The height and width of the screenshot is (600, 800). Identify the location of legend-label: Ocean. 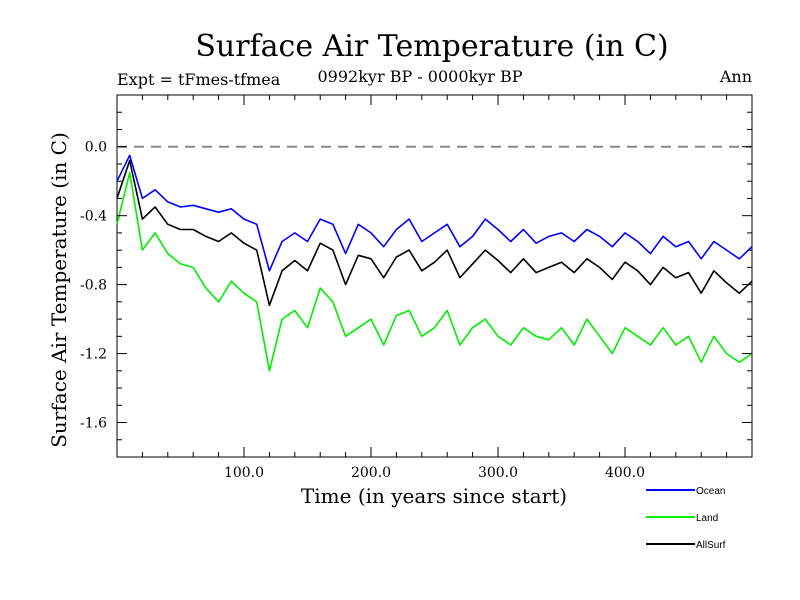
(710, 491).